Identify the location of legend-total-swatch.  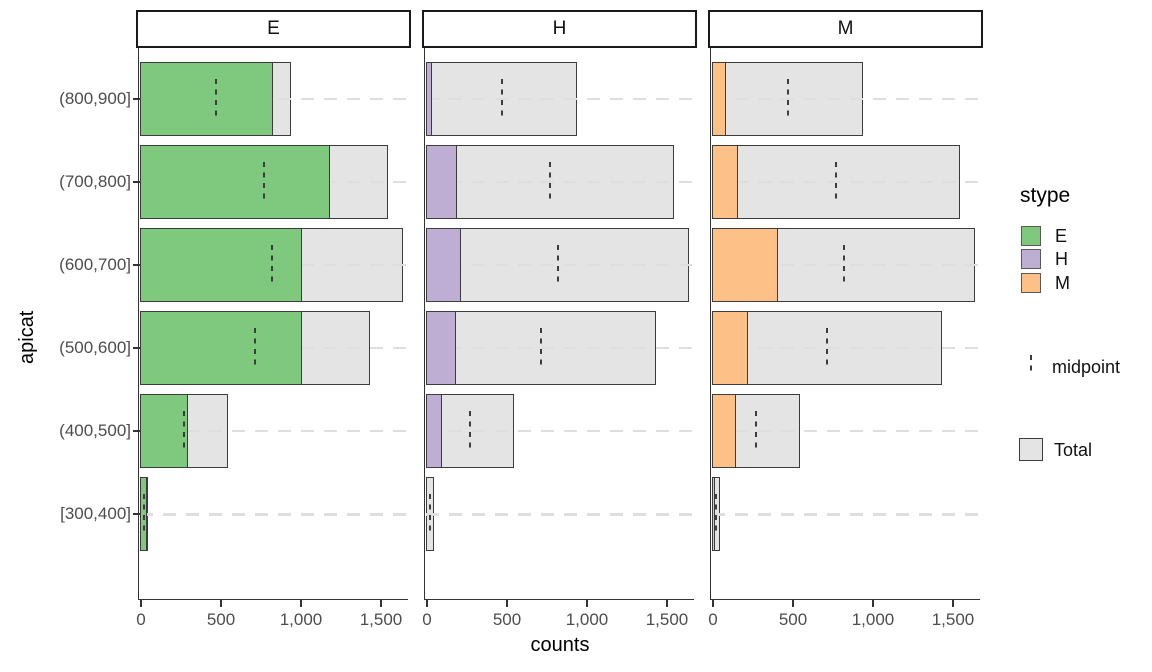
(1031, 449).